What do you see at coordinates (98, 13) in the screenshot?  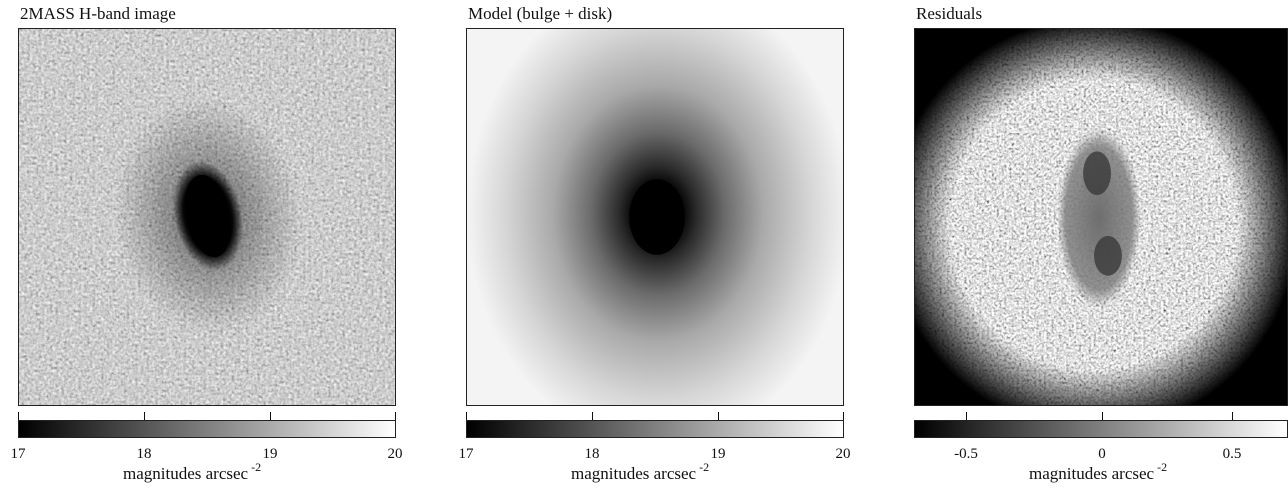 I see `panel-title: 2MASS H-band image` at bounding box center [98, 13].